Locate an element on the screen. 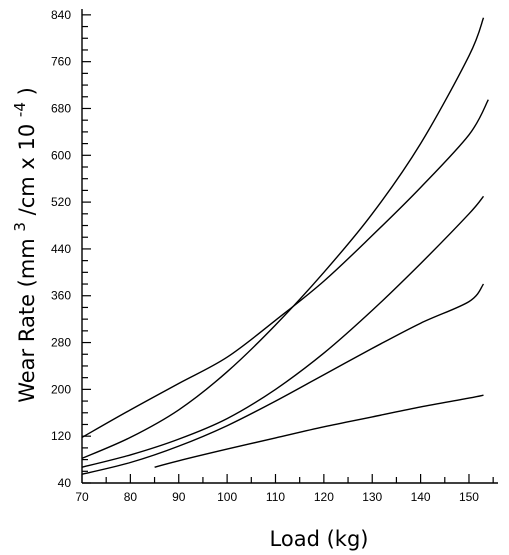  x-tick-label: 90 is located at coordinates (179, 497).